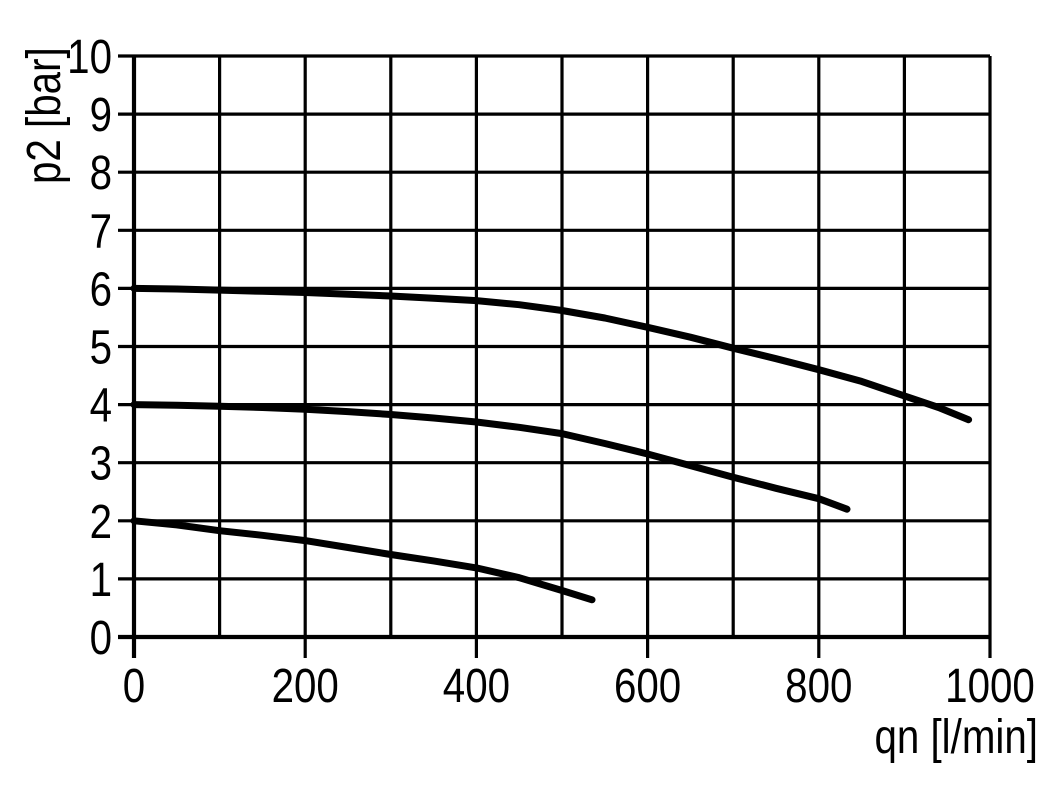  Describe the element at coordinates (101, 580) in the screenshot. I see `y-tick-label: 1` at that location.